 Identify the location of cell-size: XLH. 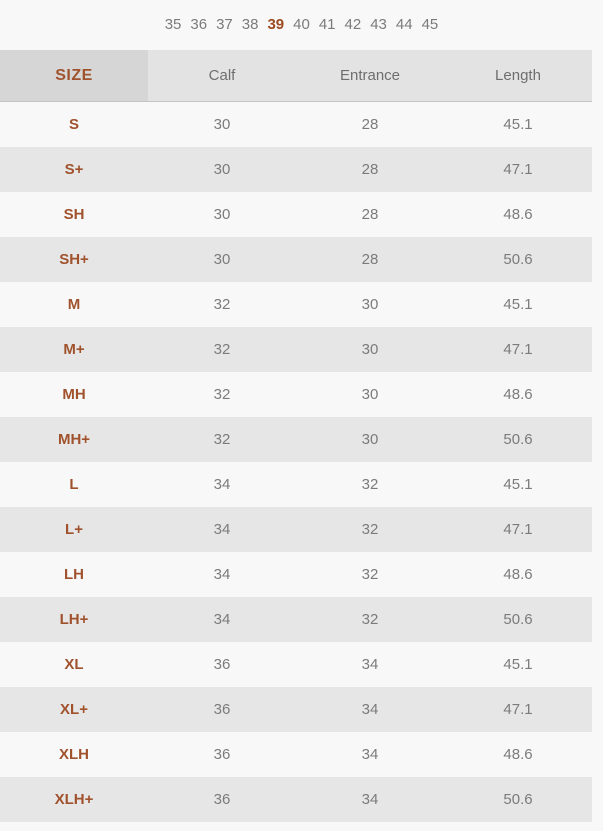
(74, 754).